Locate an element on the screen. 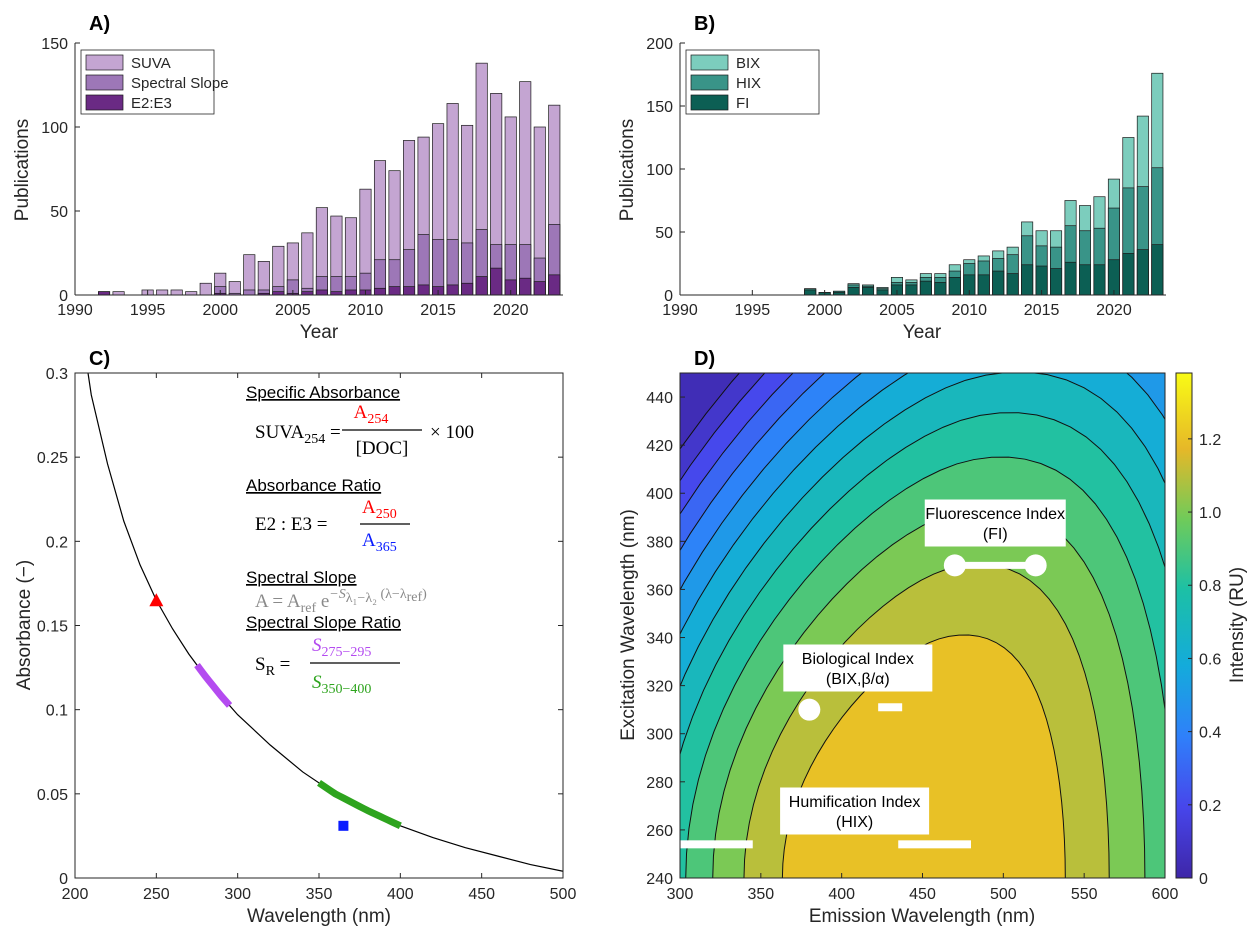 The width and height of the screenshot is (1252, 928). hix-bar-high is located at coordinates (934, 844).